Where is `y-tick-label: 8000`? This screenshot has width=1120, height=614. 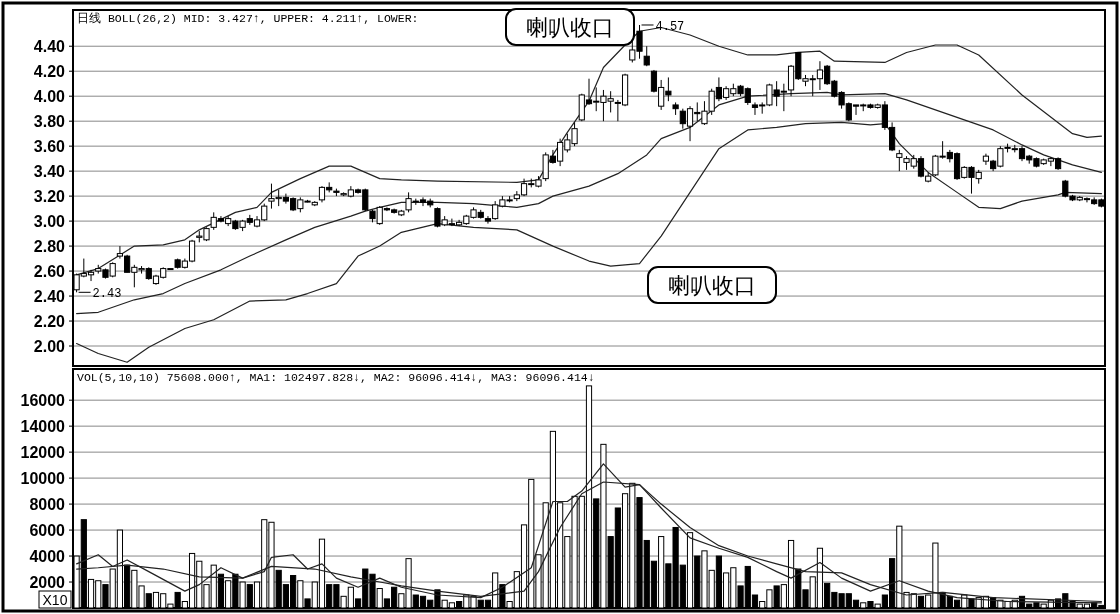
y-tick-label: 8000 is located at coordinates (47, 505).